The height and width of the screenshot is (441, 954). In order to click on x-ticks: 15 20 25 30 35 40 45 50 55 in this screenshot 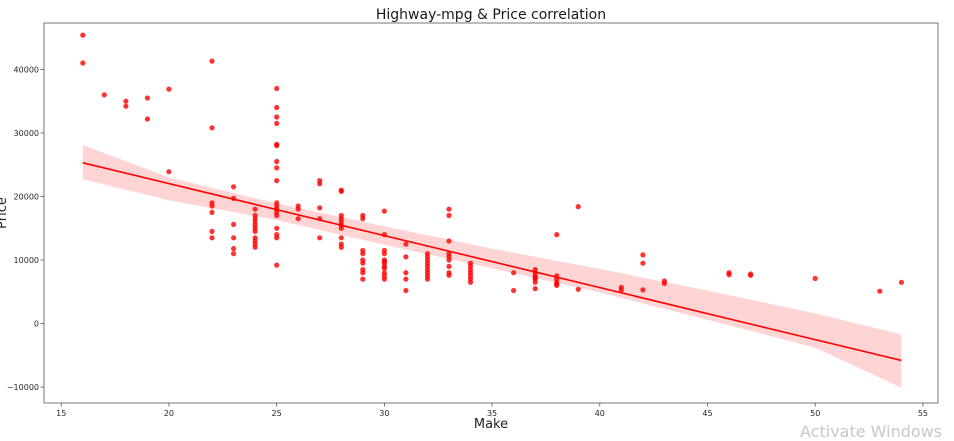, I will do `click(492, 410)`.